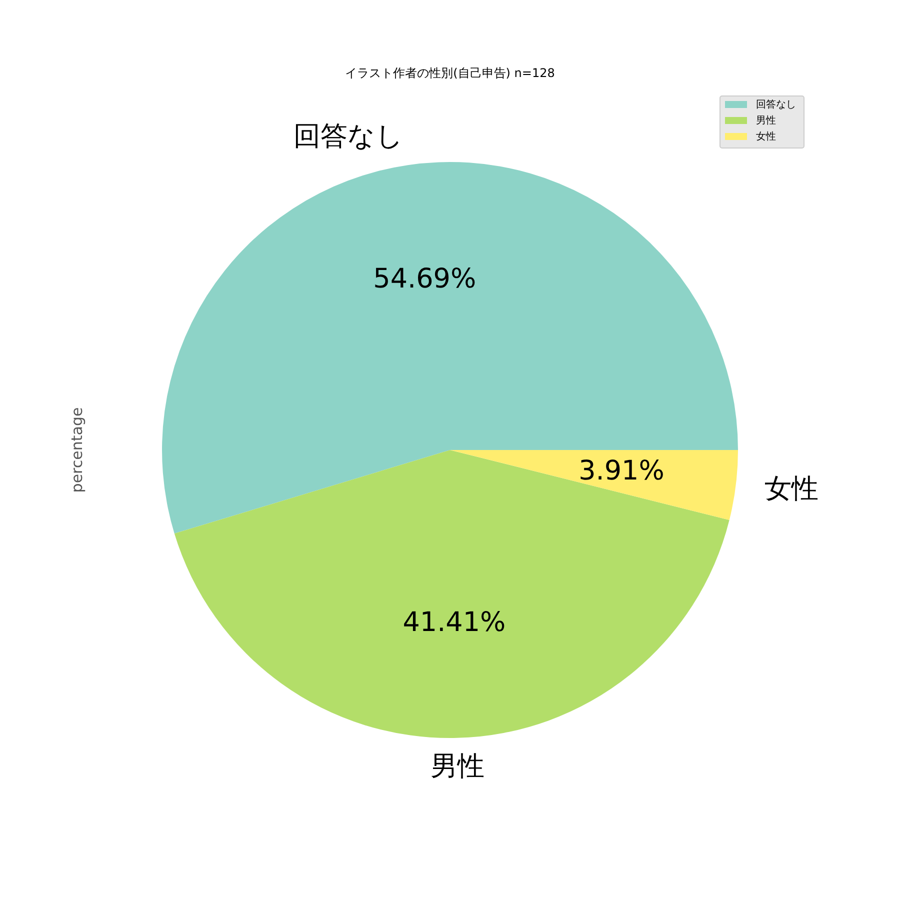  What do you see at coordinates (349, 136) in the screenshot?
I see `slice-label: 回答なし` at bounding box center [349, 136].